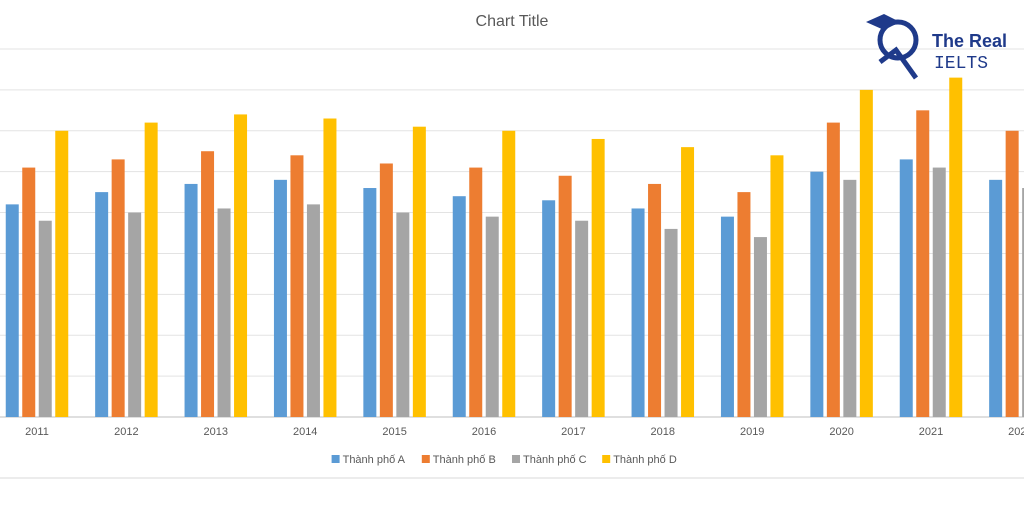 This screenshot has width=1024, height=512. Describe the element at coordinates (394, 432) in the screenshot. I see `x-tick-label: 2015` at that location.